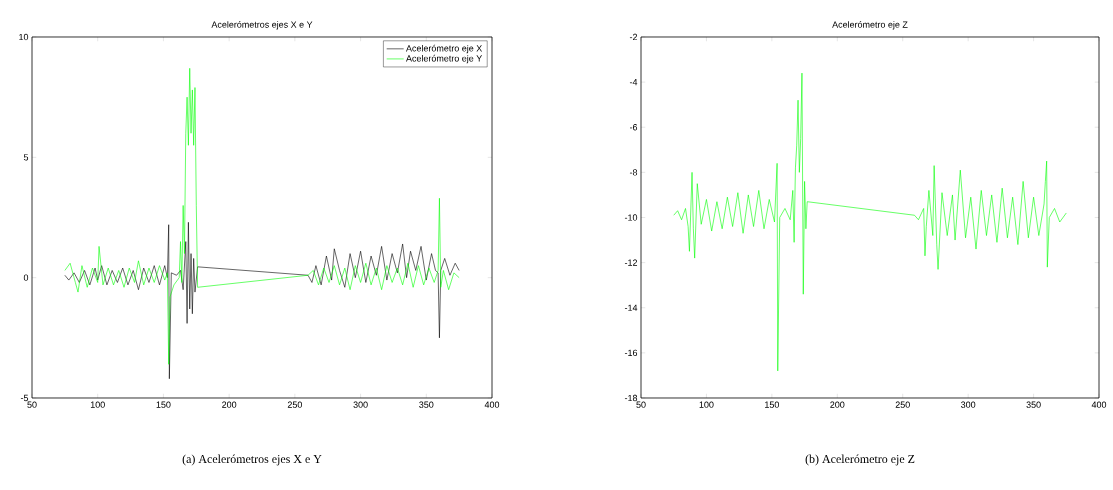 Image resolution: width=1113 pixels, height=490 pixels. Describe the element at coordinates (633, 172) in the screenshot. I see `y-tick-label: -8` at that location.